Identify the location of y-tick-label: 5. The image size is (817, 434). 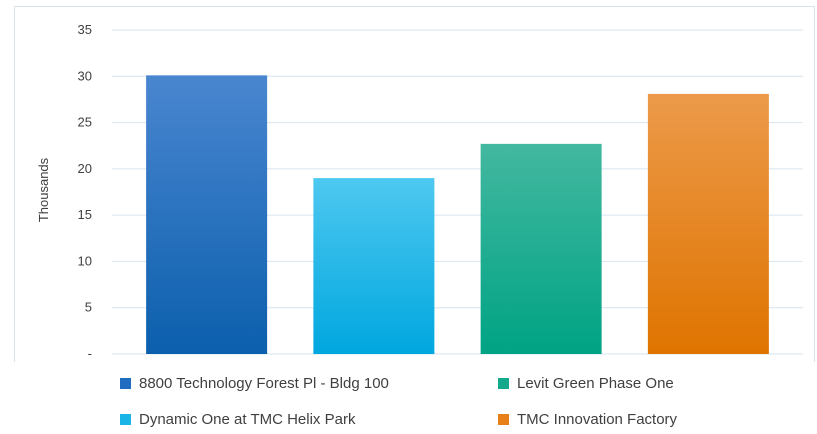
(88, 307).